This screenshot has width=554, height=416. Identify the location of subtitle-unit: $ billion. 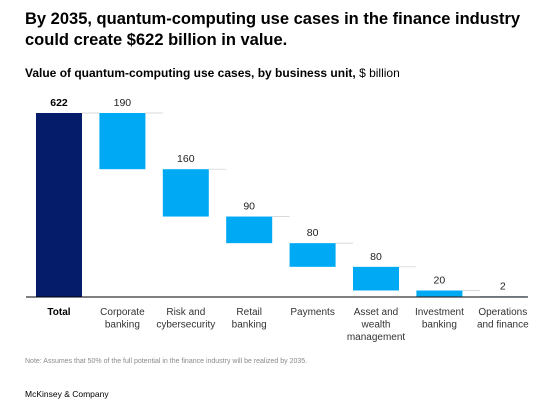
(377, 73).